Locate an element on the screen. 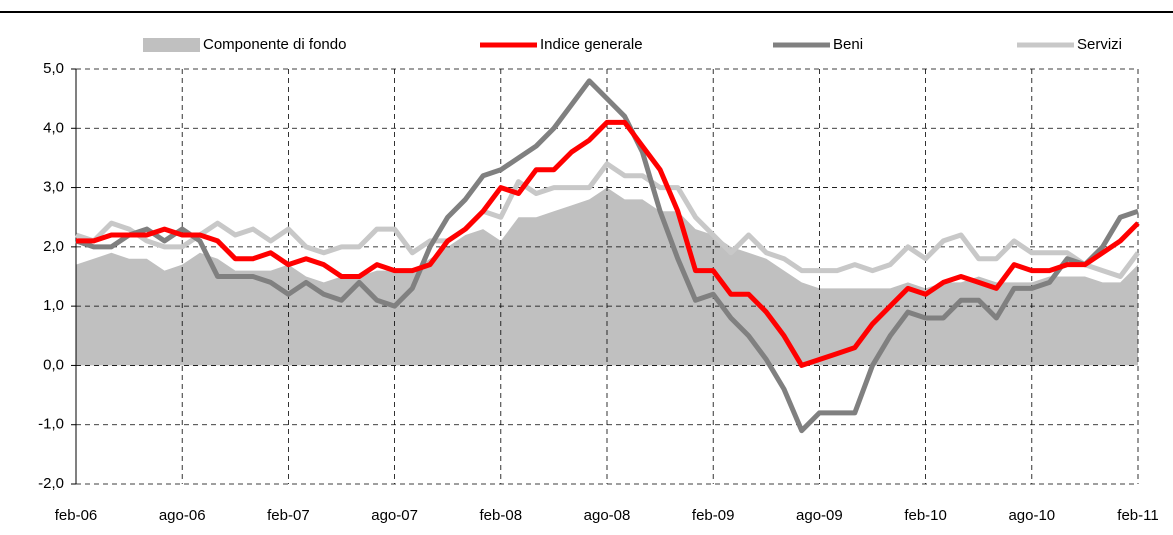 The width and height of the screenshot is (1173, 535). legend-label: Indice generale is located at coordinates (591, 44).